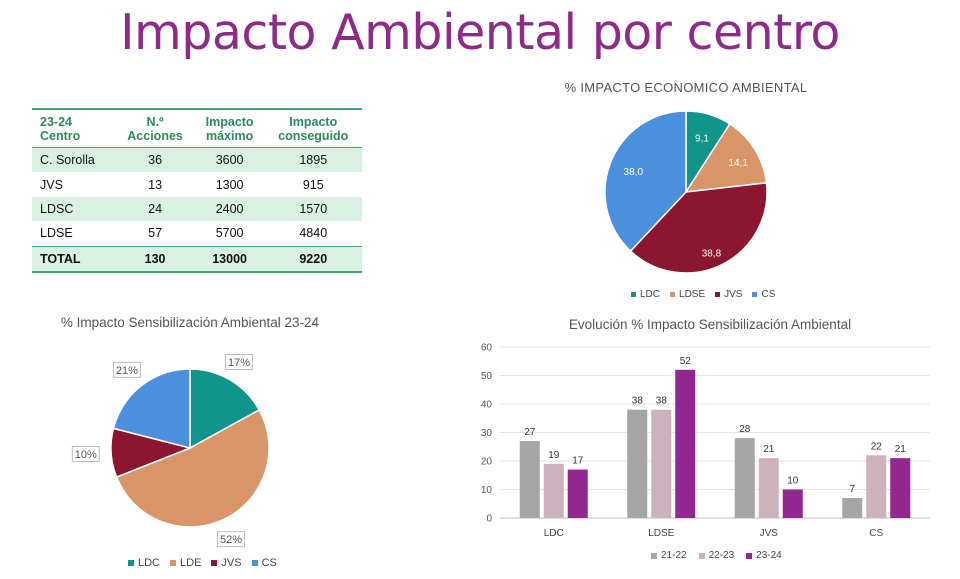  What do you see at coordinates (74, 209) in the screenshot?
I see `cell-centro: LDSC` at bounding box center [74, 209].